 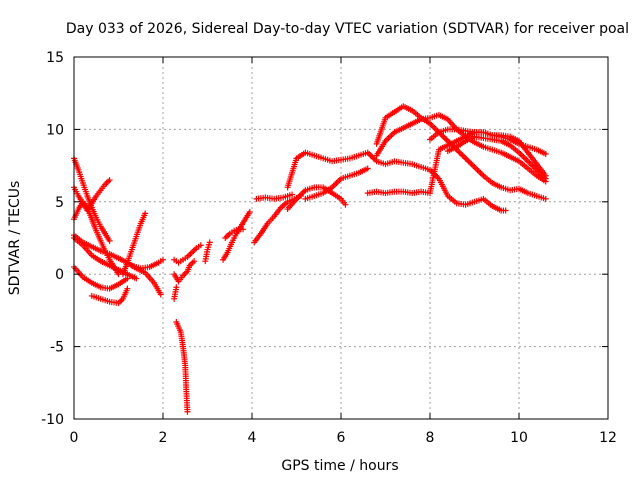 What do you see at coordinates (15, 238) in the screenshot?
I see `y-axis-label: SDTVAR / TECUs` at bounding box center [15, 238].